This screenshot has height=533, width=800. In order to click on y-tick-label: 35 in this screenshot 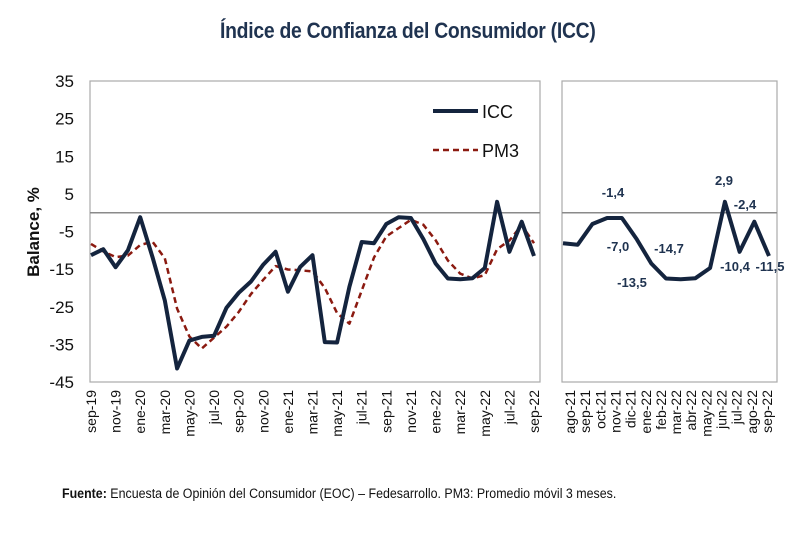, I will do `click(64, 81)`.